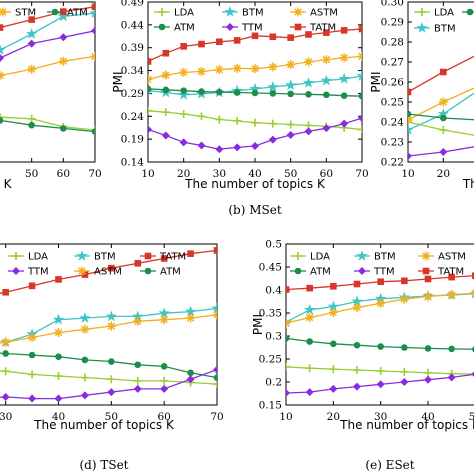  Describe the element at coordinates (273, 245) in the screenshot. I see `y-tick-label: 0.5` at that location.